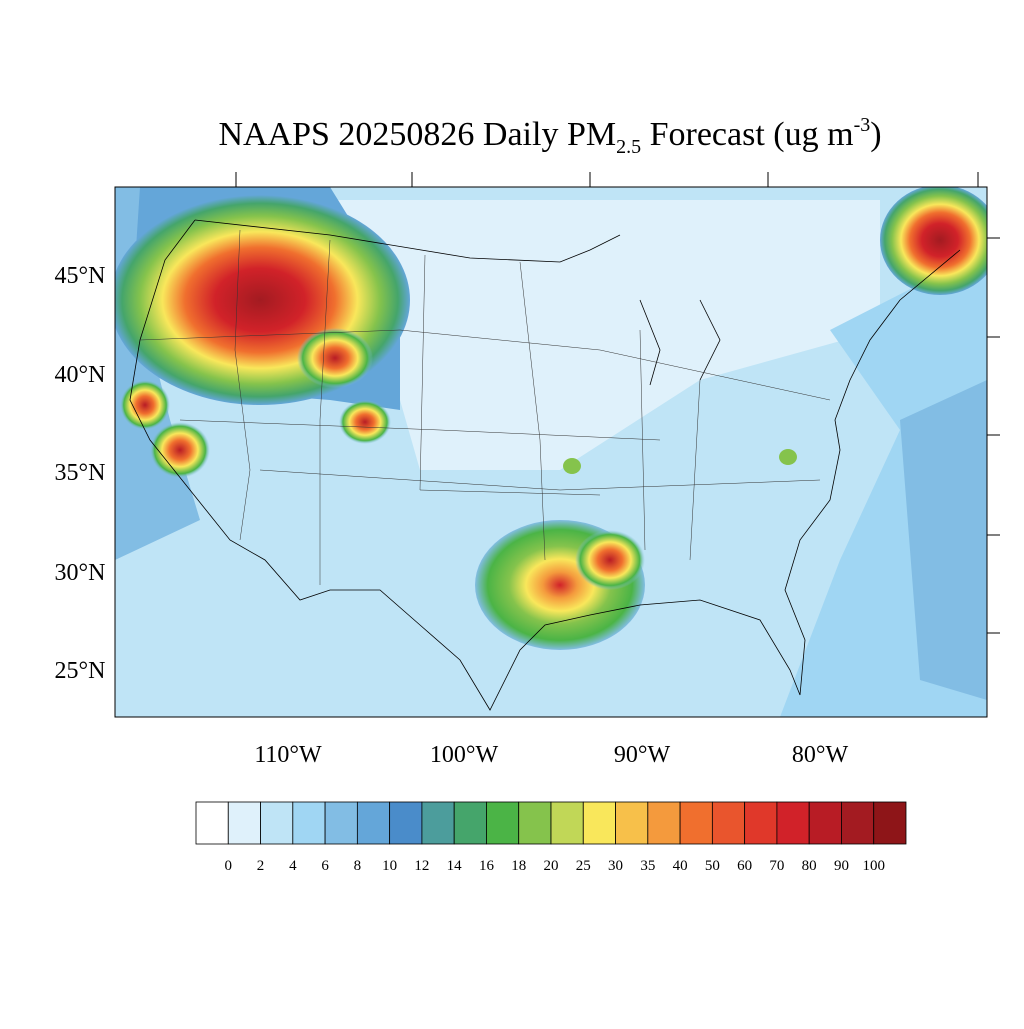  I want to click on title-end: ), so click(875, 134).